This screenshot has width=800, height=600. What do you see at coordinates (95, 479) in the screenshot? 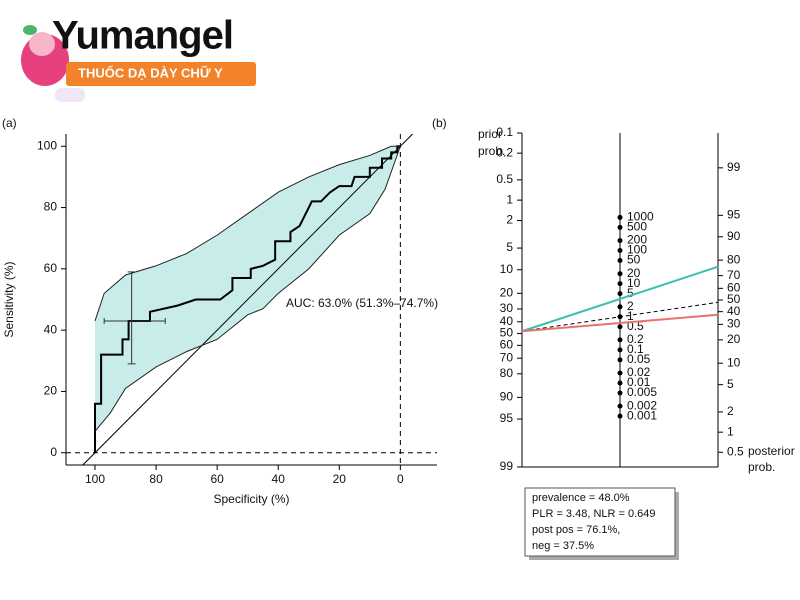
I see `x-tick-label: 100` at bounding box center [95, 479].